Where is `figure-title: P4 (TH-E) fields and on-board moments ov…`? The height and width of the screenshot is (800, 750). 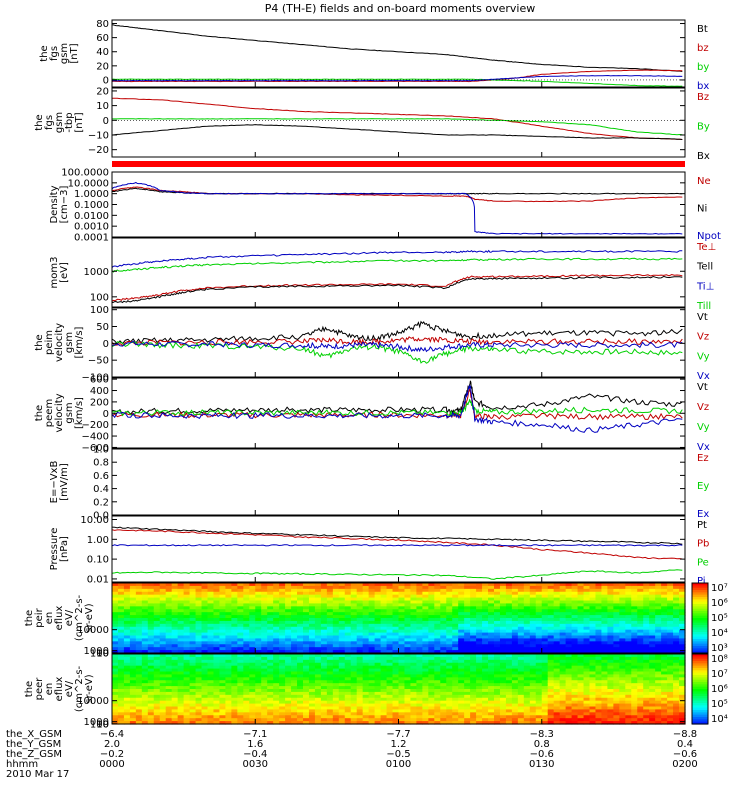
figure-title: P4 (TH-E) fields and on-board moments ov… is located at coordinates (400, 8).